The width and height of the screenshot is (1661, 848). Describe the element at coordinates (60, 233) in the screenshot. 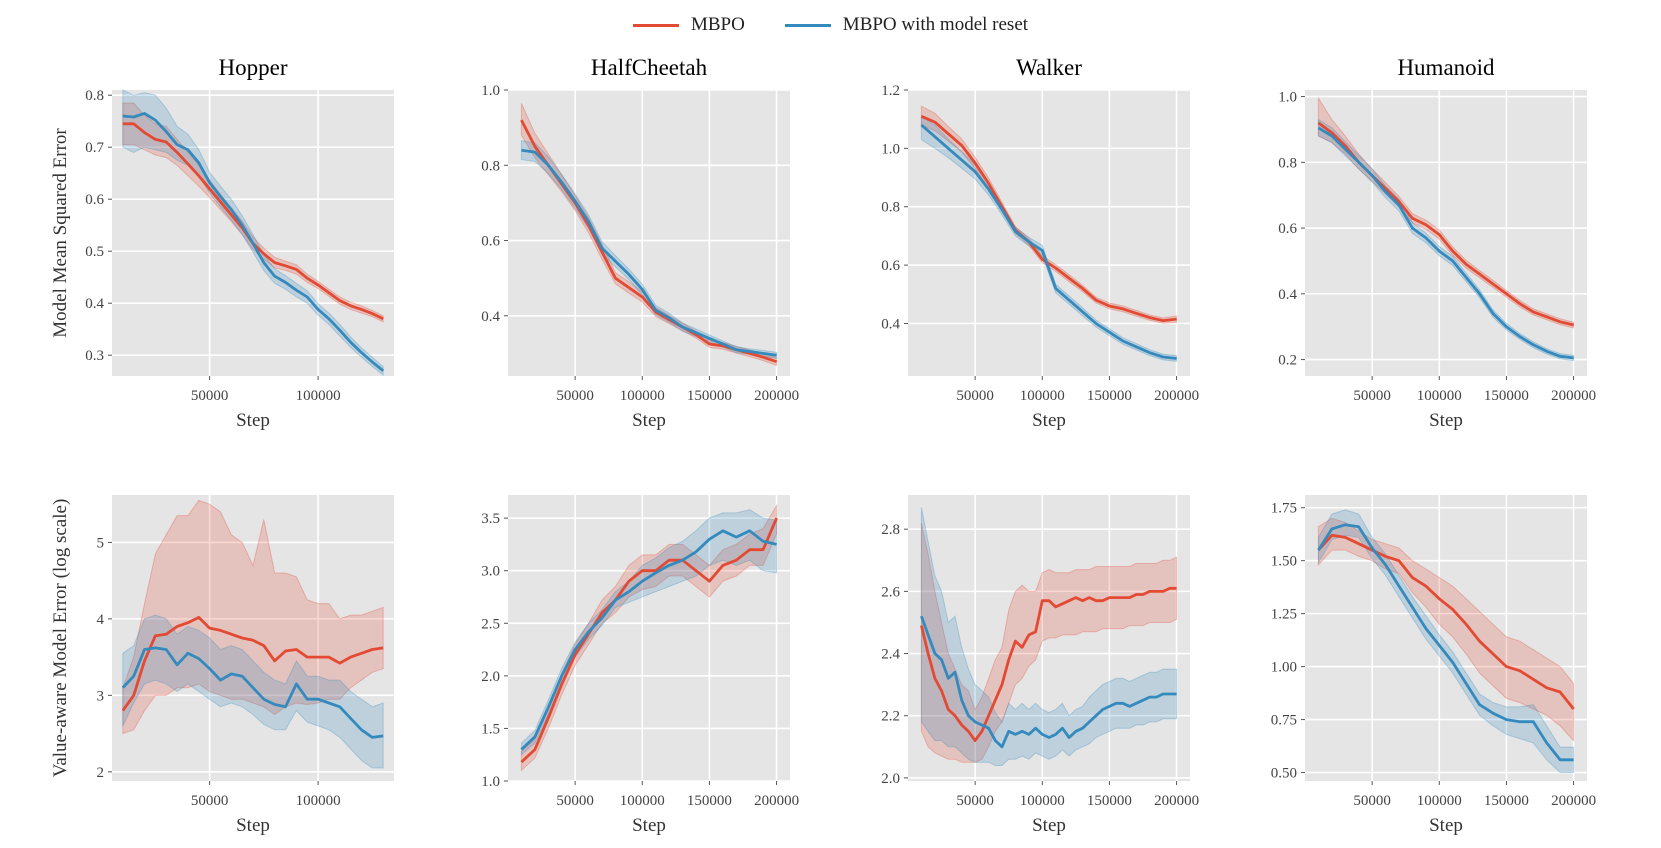

I see `y-axis-label: Model Mean Squared Error` at that location.